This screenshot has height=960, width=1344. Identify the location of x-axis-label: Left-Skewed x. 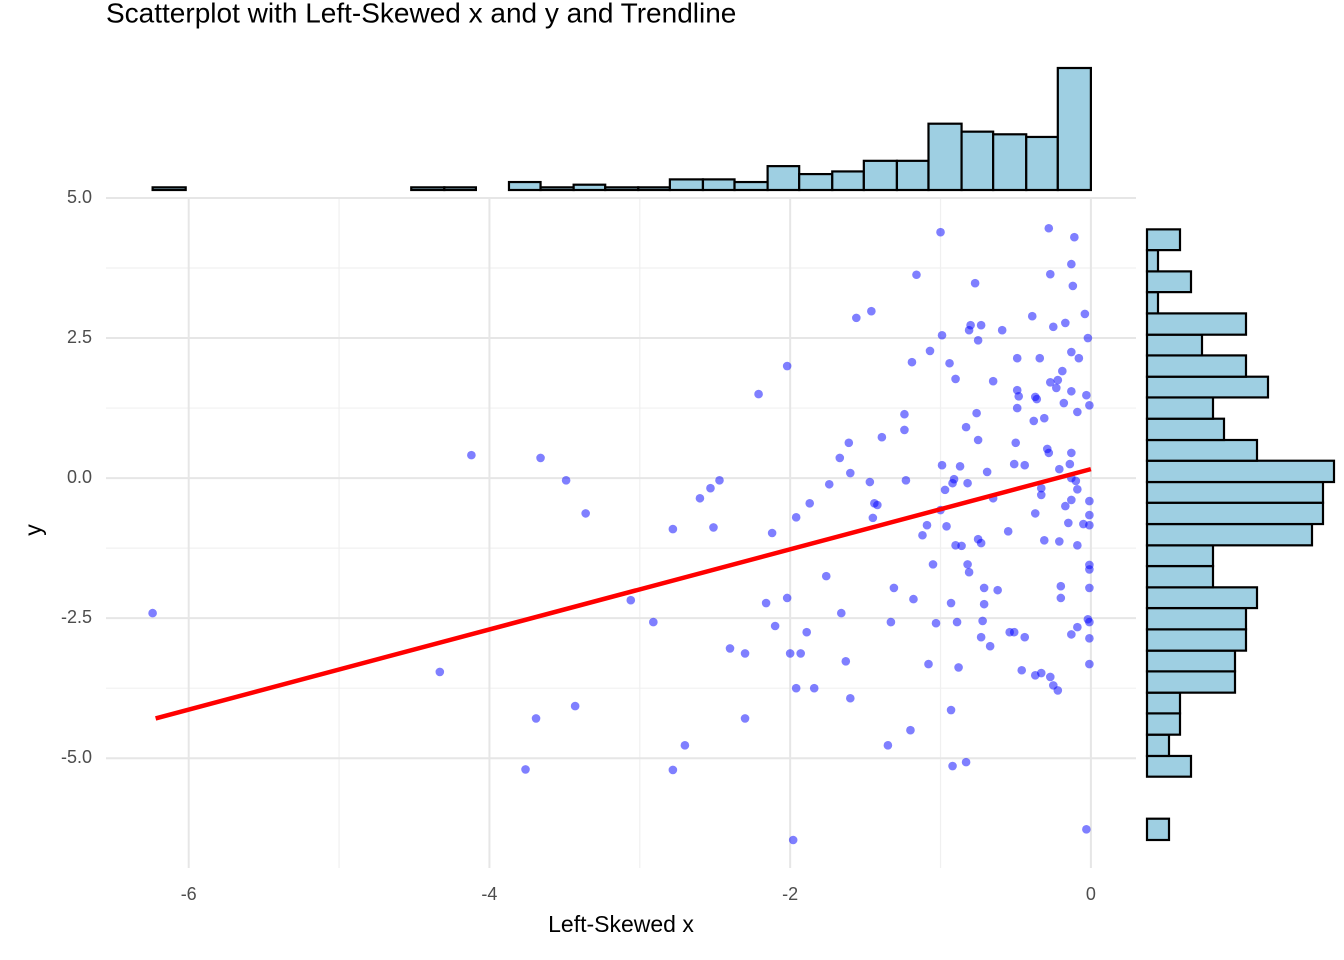
(621, 924).